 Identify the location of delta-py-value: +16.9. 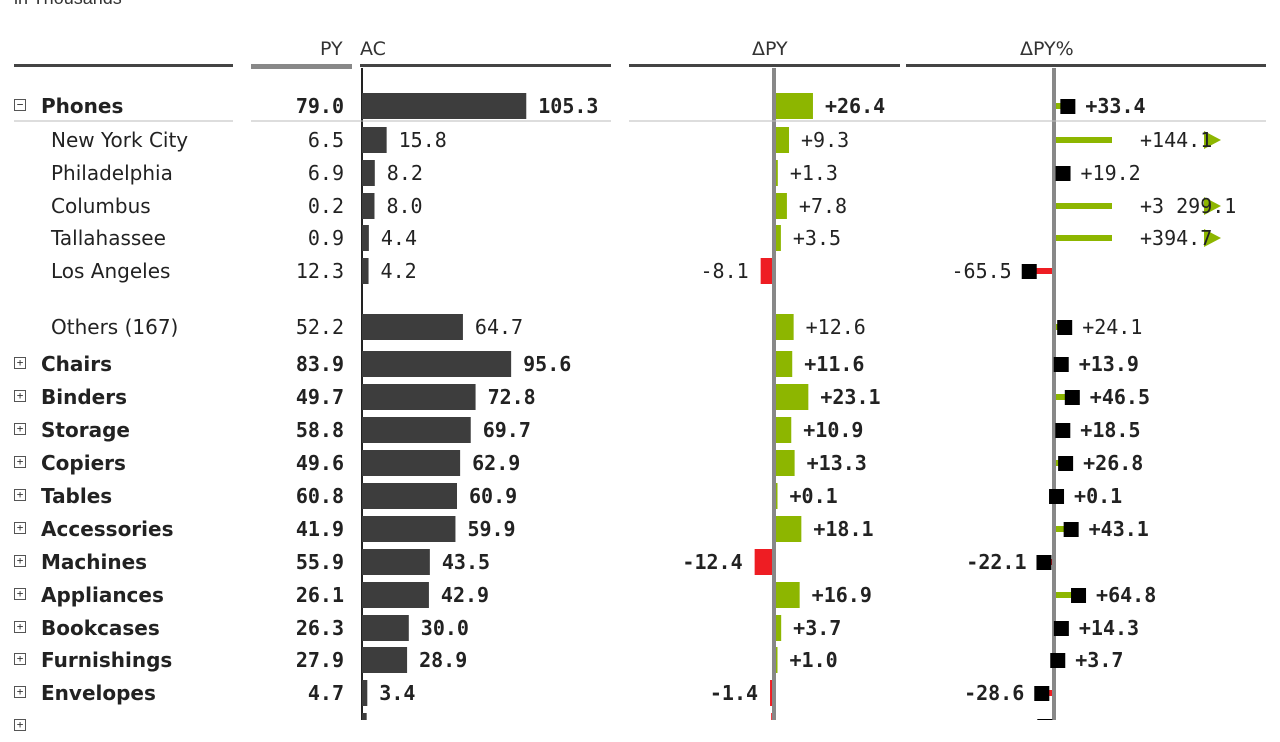
(842, 595).